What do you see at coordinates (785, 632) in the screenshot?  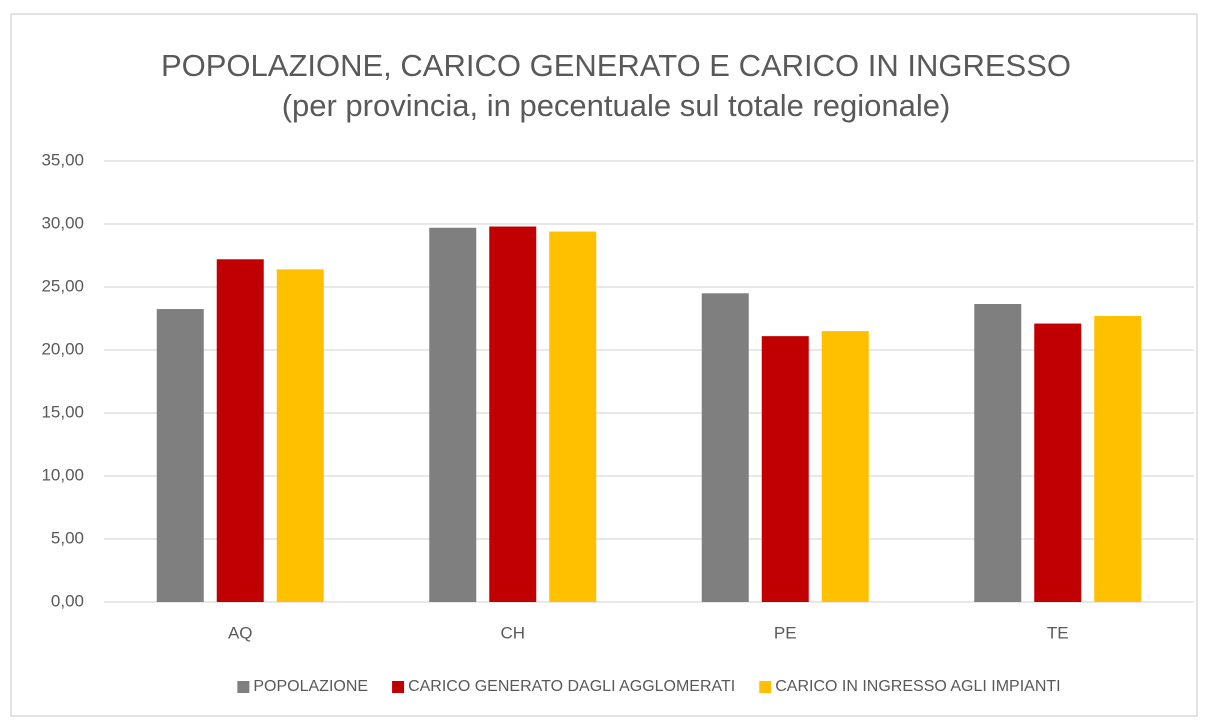 I see `x-tick-label: PE` at bounding box center [785, 632].